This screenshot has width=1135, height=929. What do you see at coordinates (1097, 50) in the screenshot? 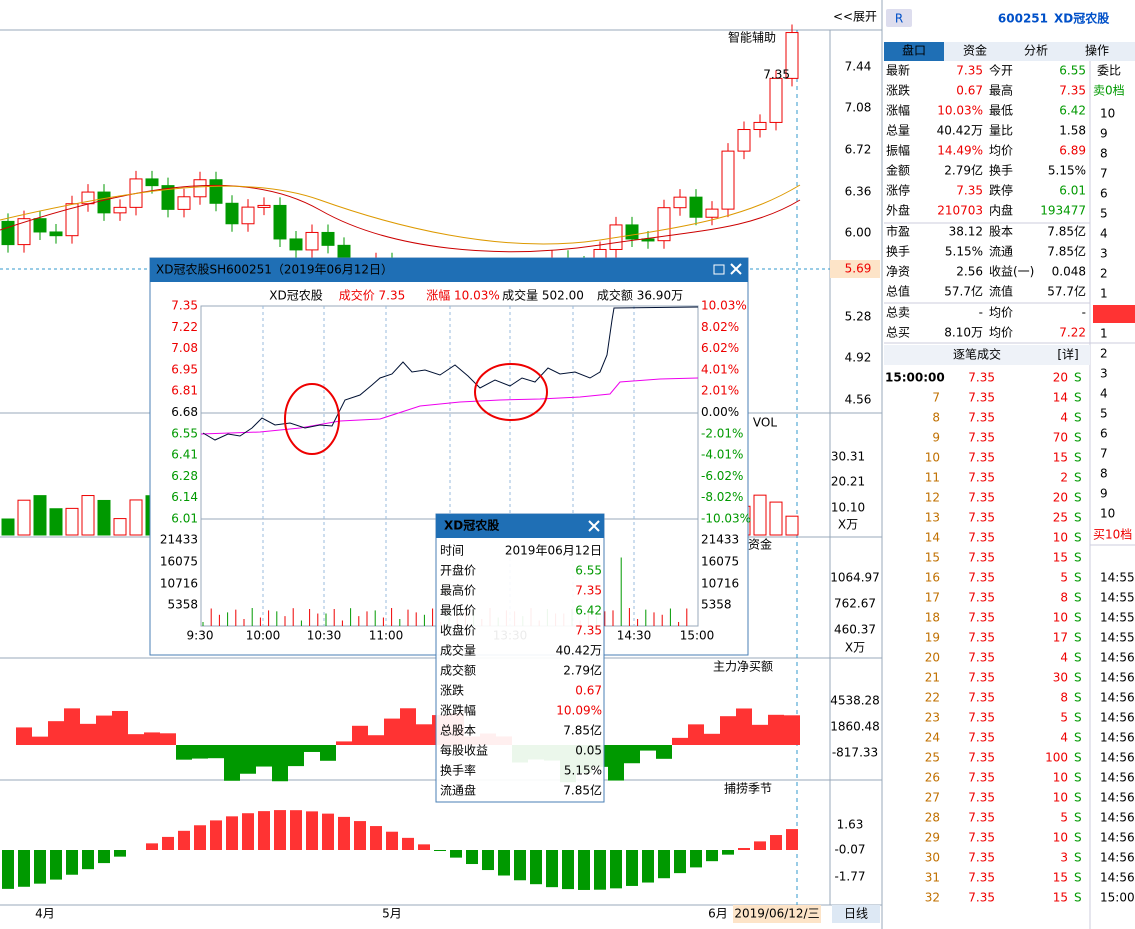
I see `tab: 操作` at bounding box center [1097, 50].